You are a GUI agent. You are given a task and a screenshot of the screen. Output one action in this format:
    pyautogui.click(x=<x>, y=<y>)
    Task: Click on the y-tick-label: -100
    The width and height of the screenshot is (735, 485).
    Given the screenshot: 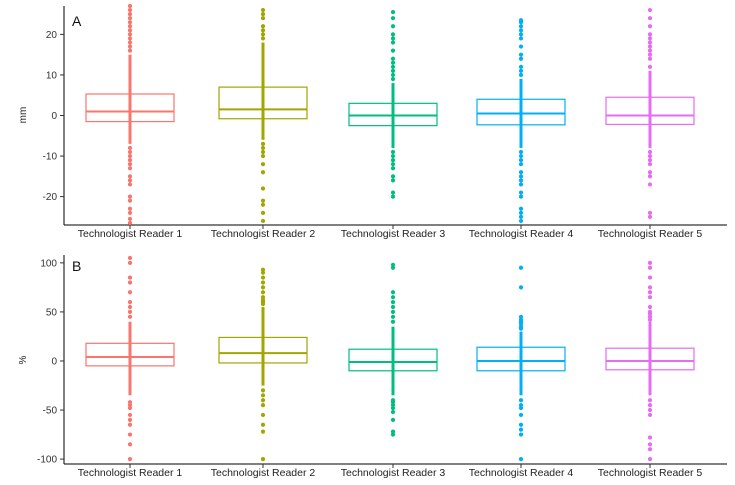 What is the action you would take?
    pyautogui.click(x=47, y=460)
    